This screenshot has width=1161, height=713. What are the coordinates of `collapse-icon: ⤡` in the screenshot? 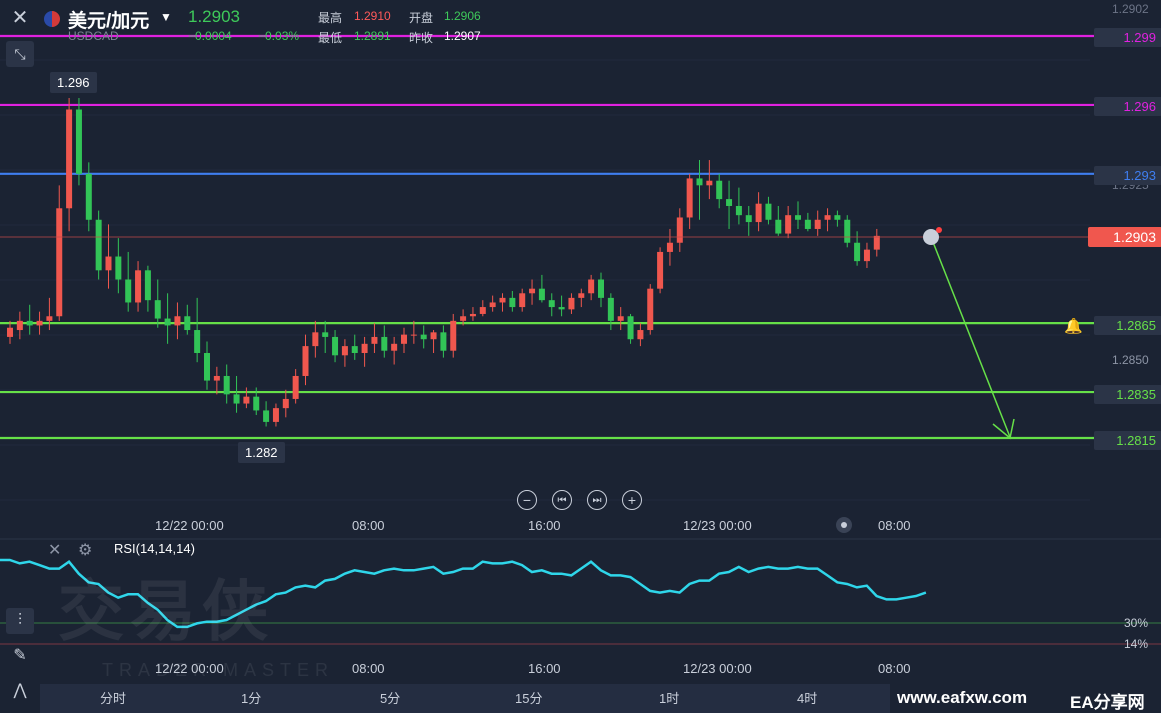 It's located at (20, 54).